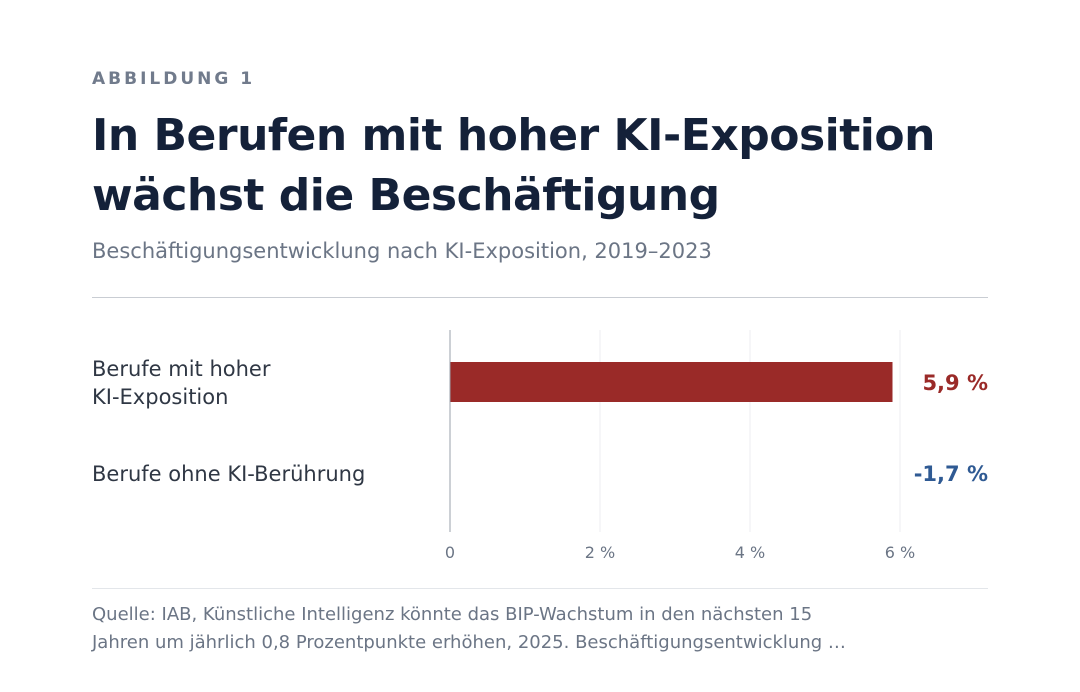 The width and height of the screenshot is (1080, 692). Describe the element at coordinates (181, 369) in the screenshot. I see `category-label-0-0: Berufe mit hoher` at that location.